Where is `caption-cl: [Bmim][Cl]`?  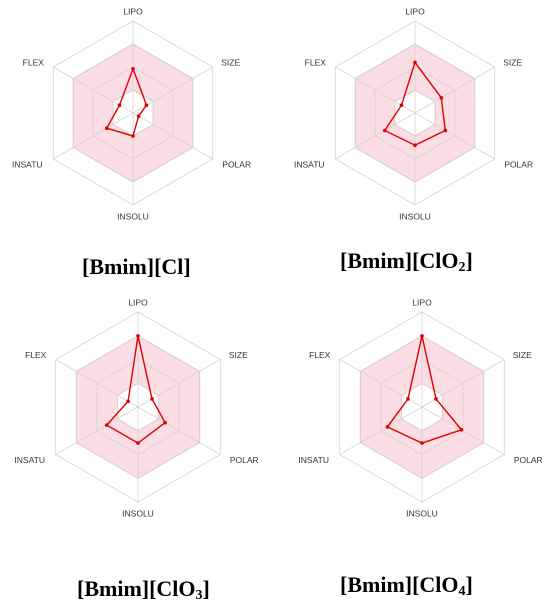 caption-cl: [Bmim][Cl] is located at coordinates (136, 267).